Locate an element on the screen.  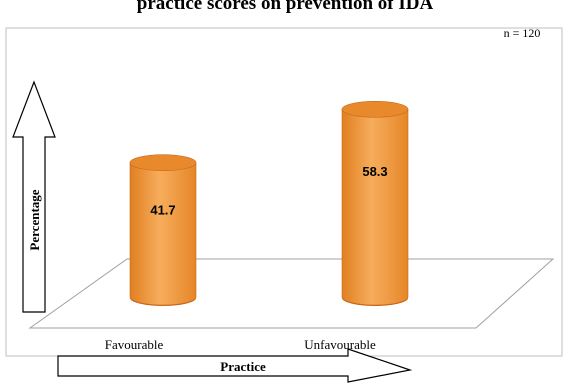
value-label: 58.3 is located at coordinates (374, 171).